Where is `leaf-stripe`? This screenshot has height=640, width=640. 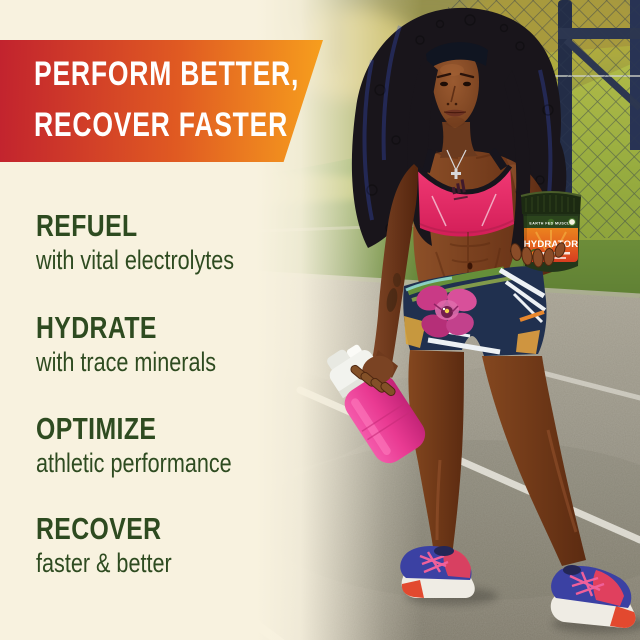
leaf-stripe is located at coordinates (455, 281).